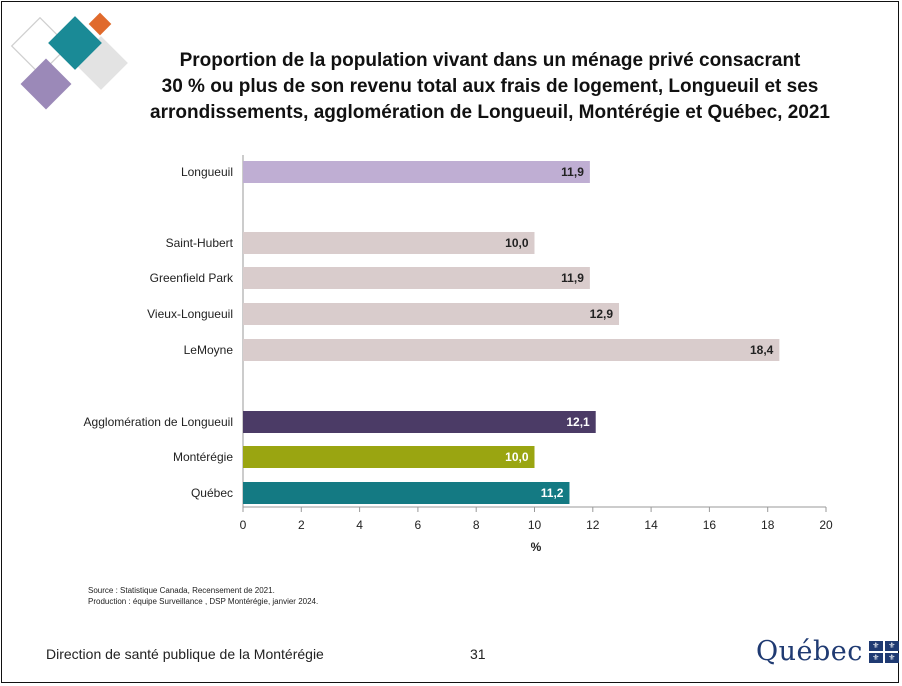 The height and width of the screenshot is (686, 902). What do you see at coordinates (418, 525) in the screenshot?
I see `x-tick-label: 6` at bounding box center [418, 525].